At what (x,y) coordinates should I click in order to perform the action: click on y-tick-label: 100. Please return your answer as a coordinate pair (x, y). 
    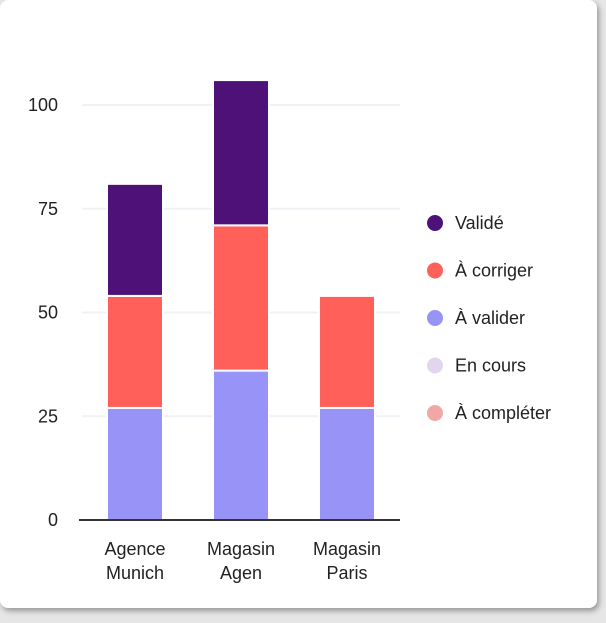
    Looking at the image, I should click on (43, 105).